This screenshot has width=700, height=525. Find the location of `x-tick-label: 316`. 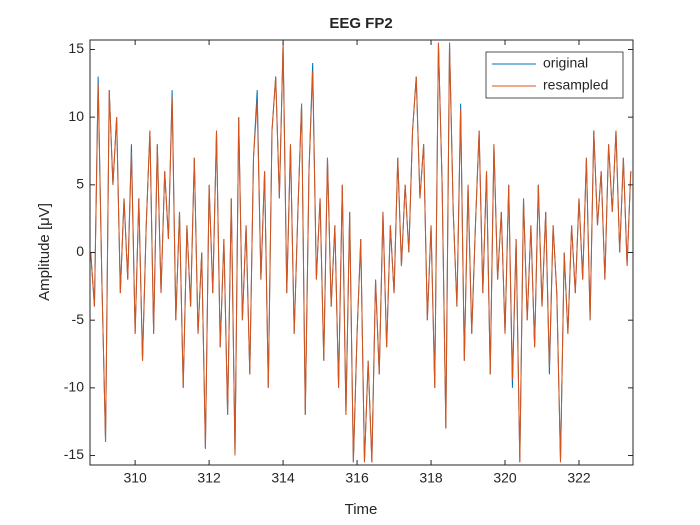

x-tick-label: 316 is located at coordinates (357, 478).